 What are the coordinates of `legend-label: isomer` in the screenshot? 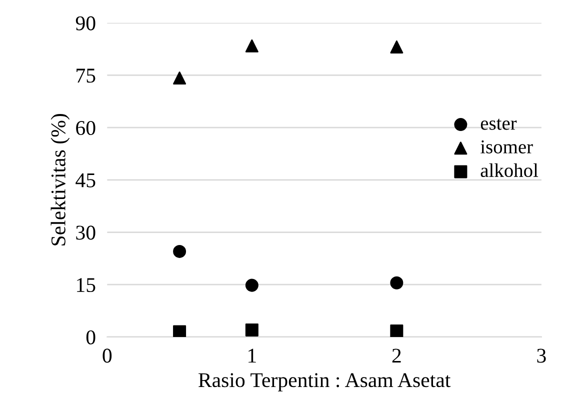 It's located at (506, 147).